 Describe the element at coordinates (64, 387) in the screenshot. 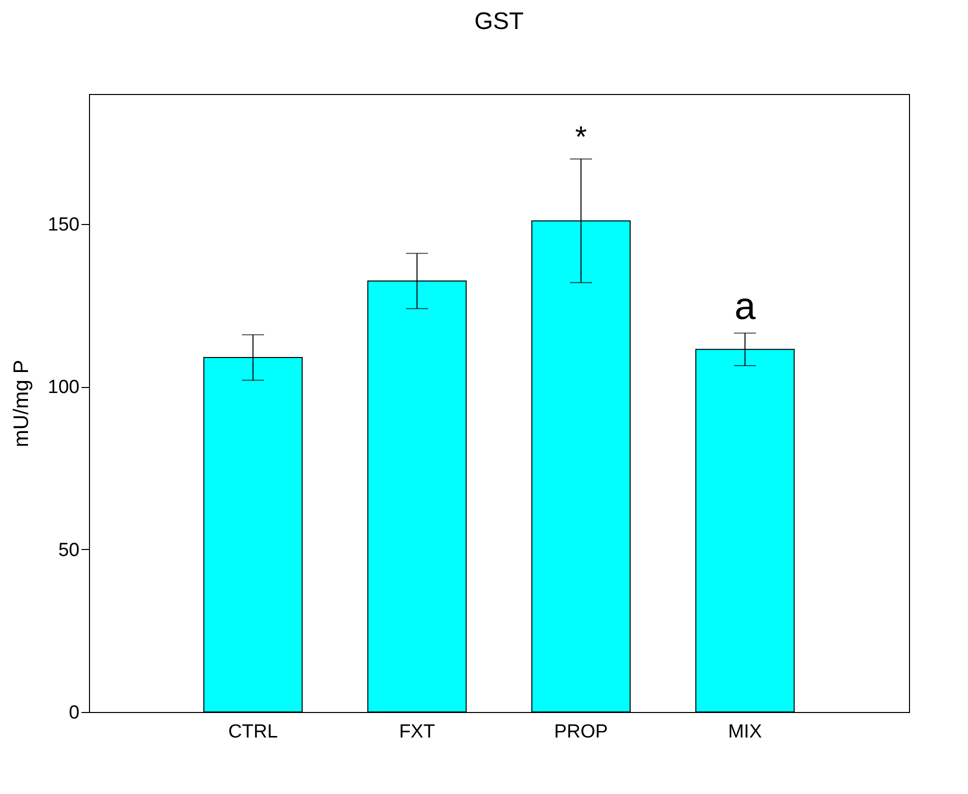

I see `y-tick-label: 100` at that location.